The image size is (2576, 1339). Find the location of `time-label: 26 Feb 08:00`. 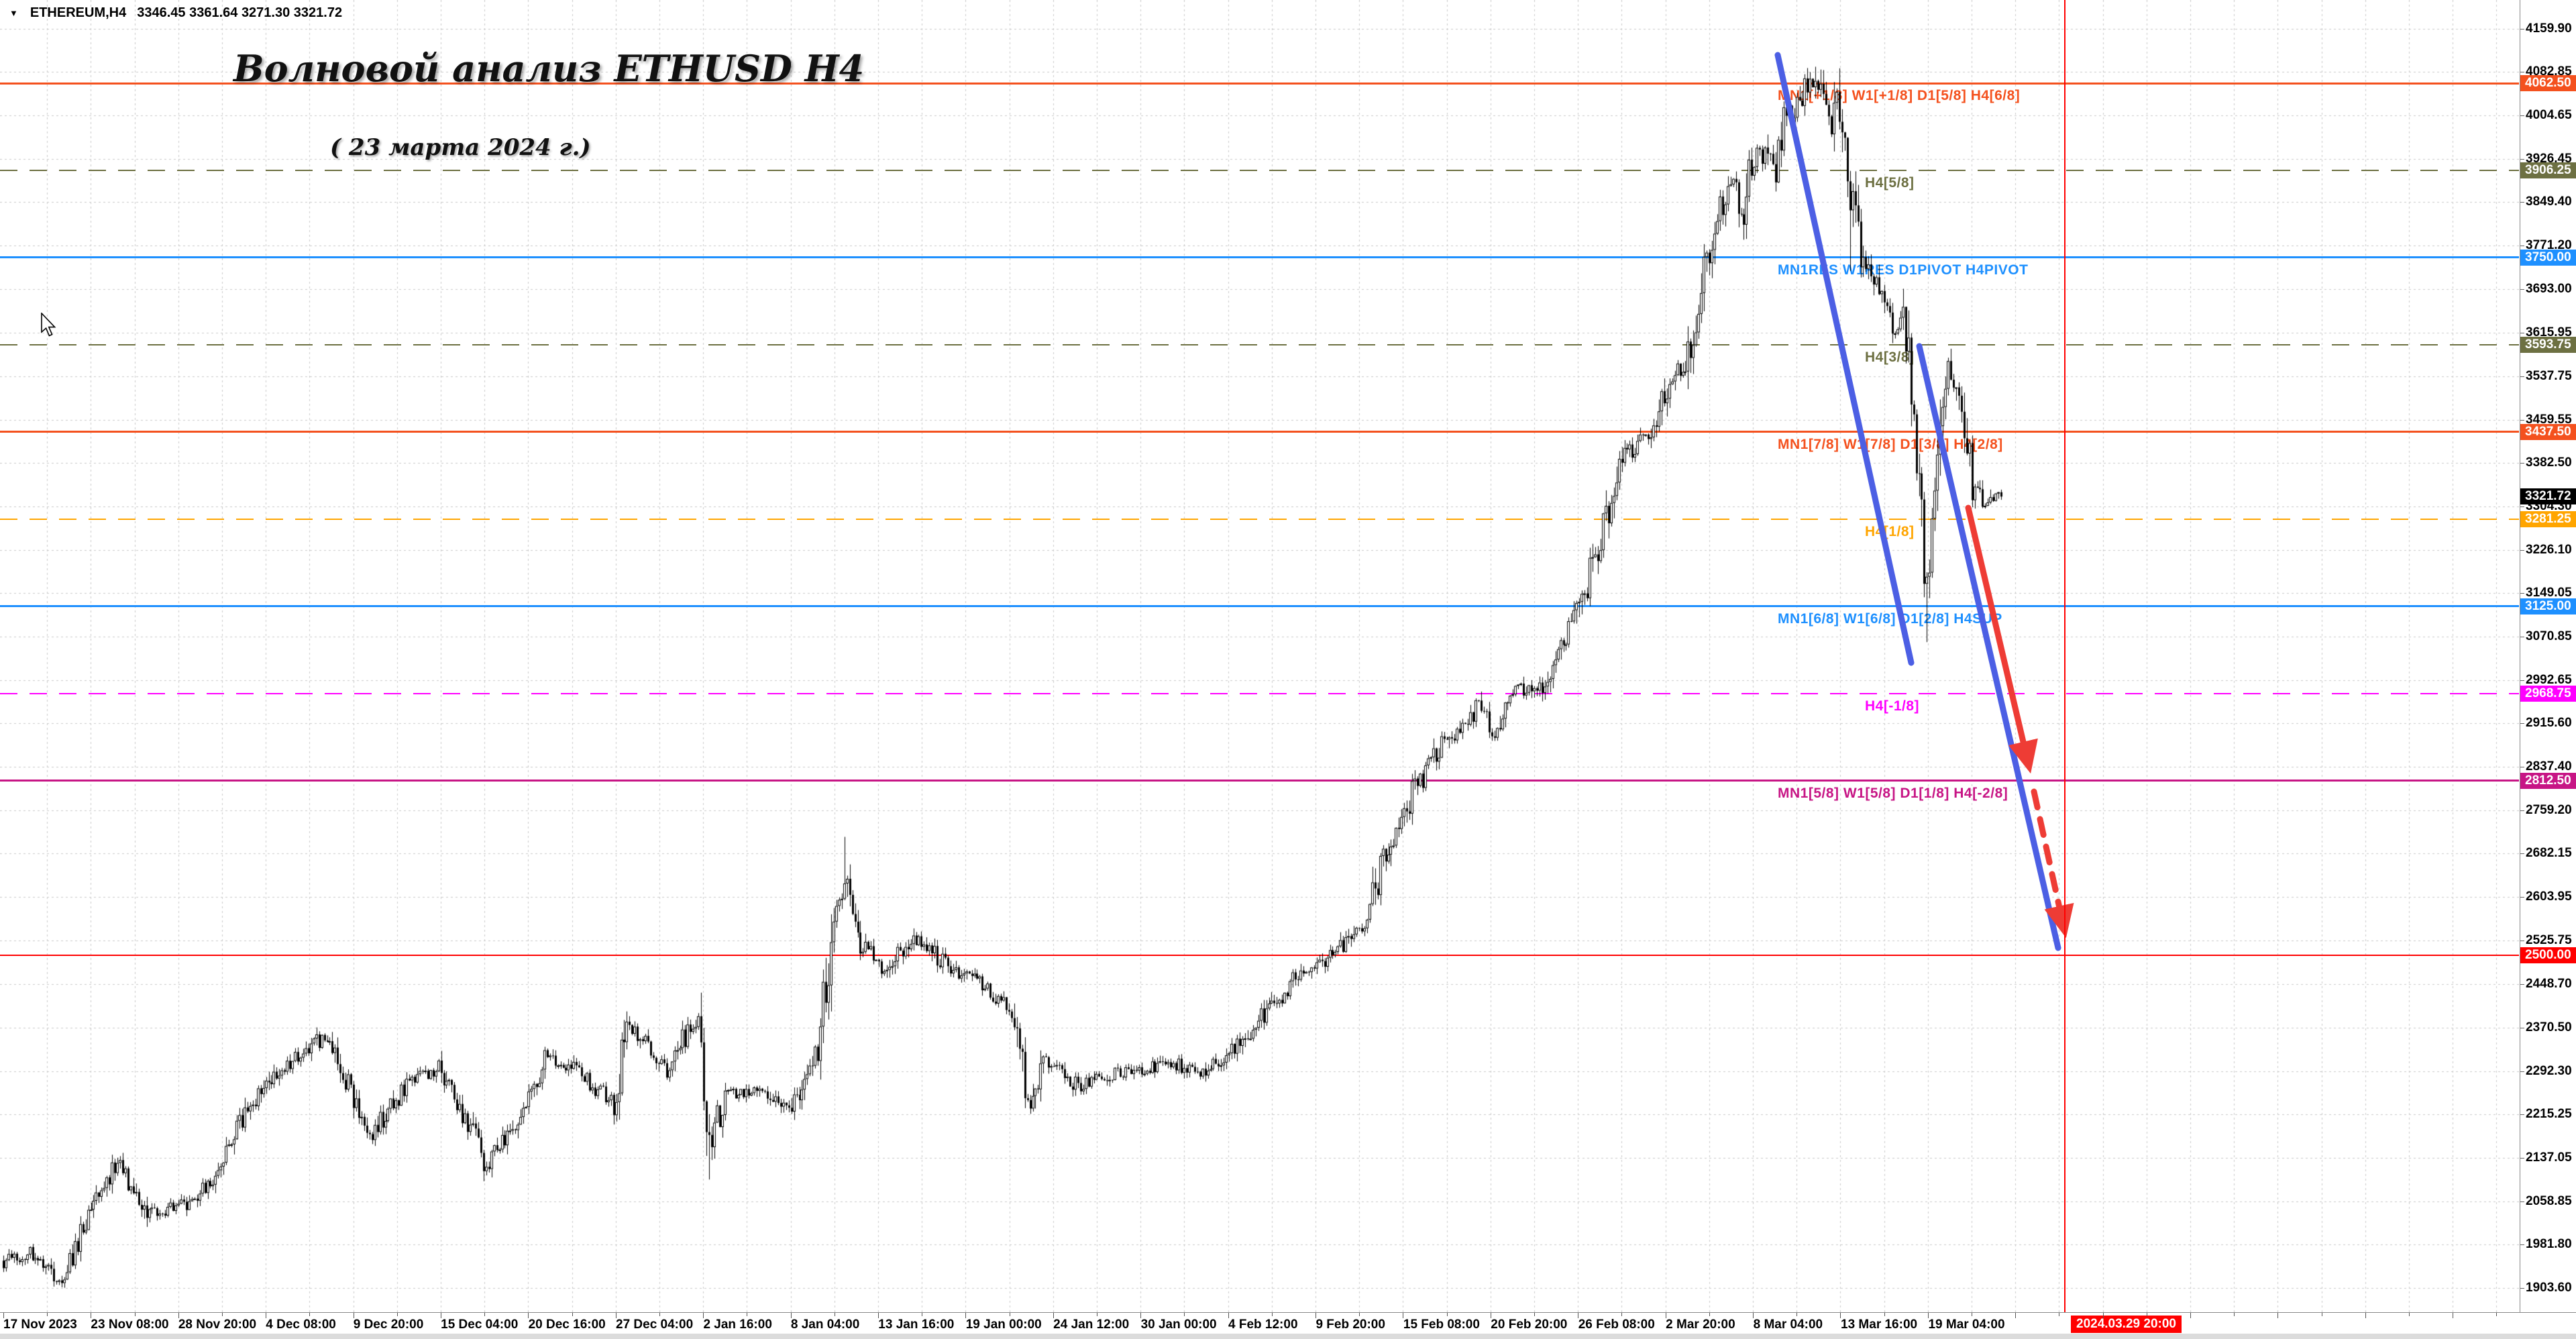

time-label: 26 Feb 08:00 is located at coordinates (1616, 1325).